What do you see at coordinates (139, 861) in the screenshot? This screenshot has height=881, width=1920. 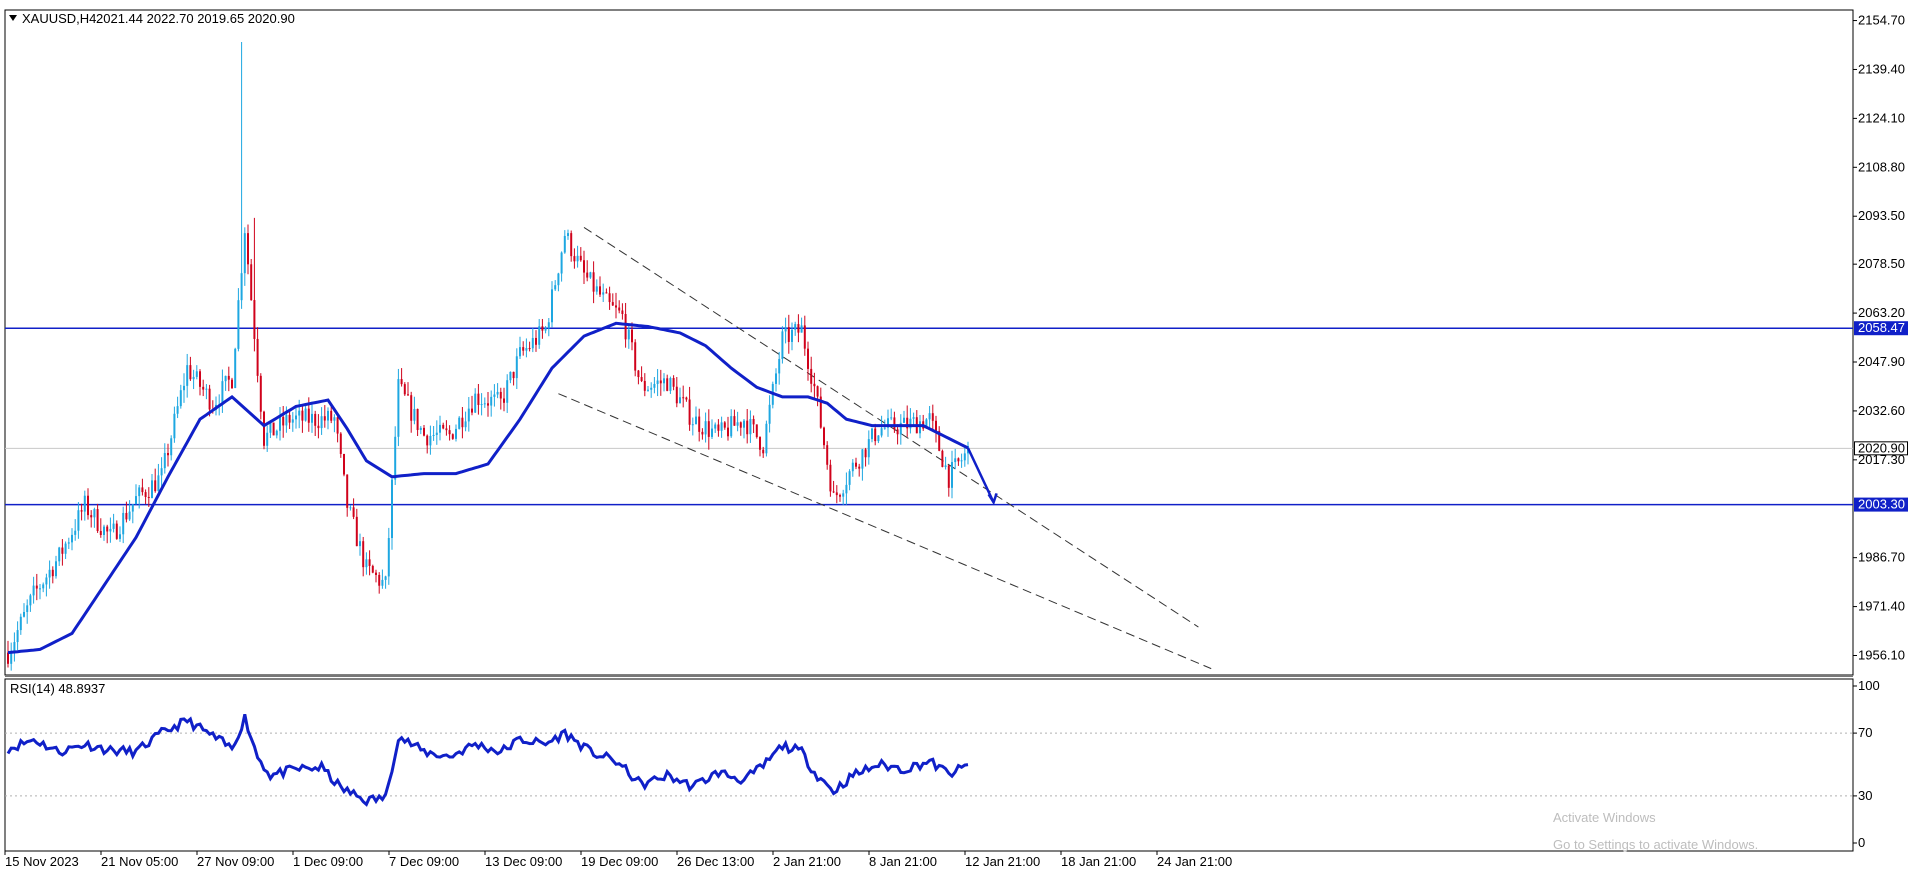 I see `time-tick-label: 21 Nov 05:00` at bounding box center [139, 861].